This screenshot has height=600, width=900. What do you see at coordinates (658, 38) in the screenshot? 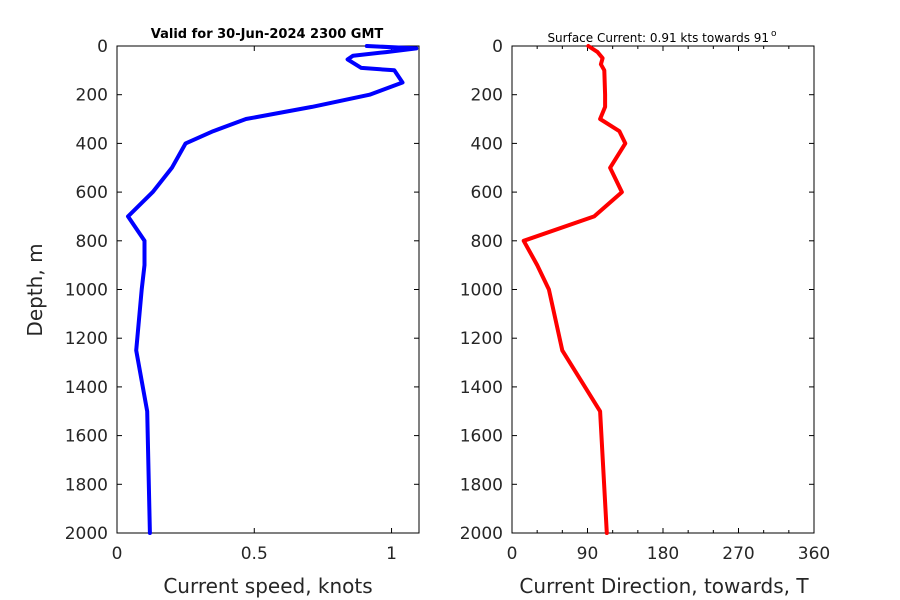
I see `direction-title-text: Surface Current: 0.91 kts towards 91` at bounding box center [658, 38].